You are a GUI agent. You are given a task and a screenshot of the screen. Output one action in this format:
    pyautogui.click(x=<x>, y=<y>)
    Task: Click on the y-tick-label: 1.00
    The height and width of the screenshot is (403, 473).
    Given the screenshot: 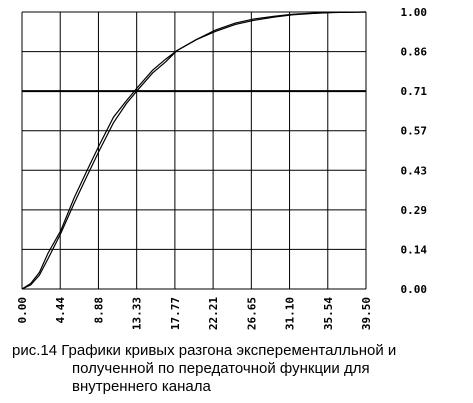 What is the action you would take?
    pyautogui.click(x=414, y=12)
    